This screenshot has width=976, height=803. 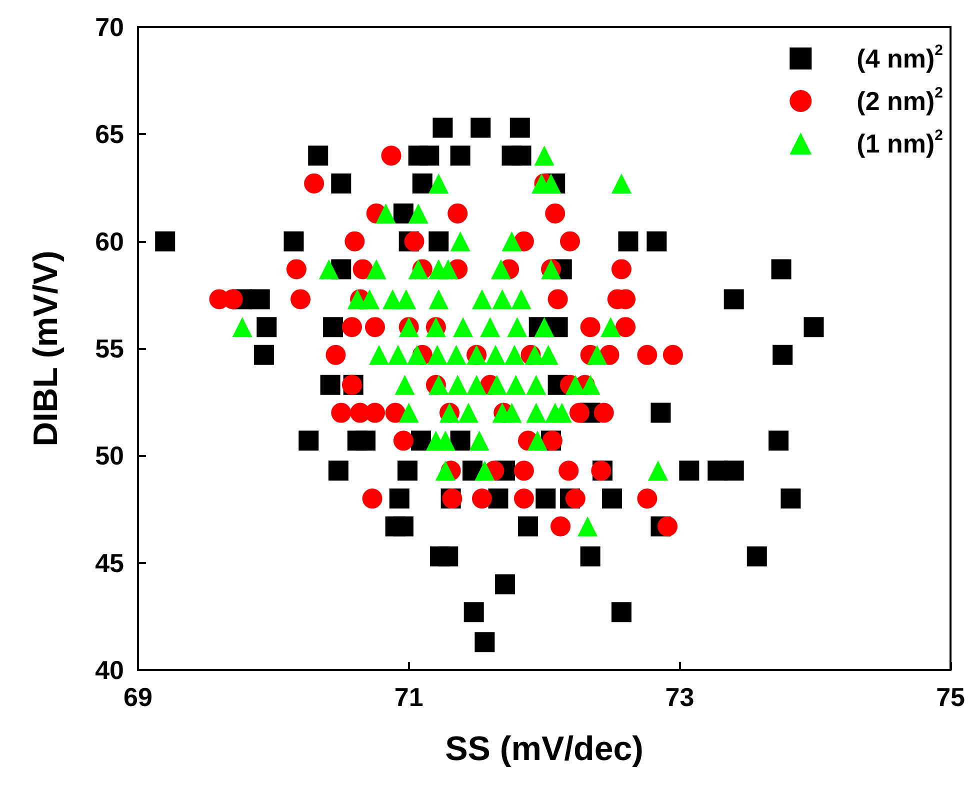 I want to click on x-axis-title: SS (mV/dec), so click(x=544, y=749).